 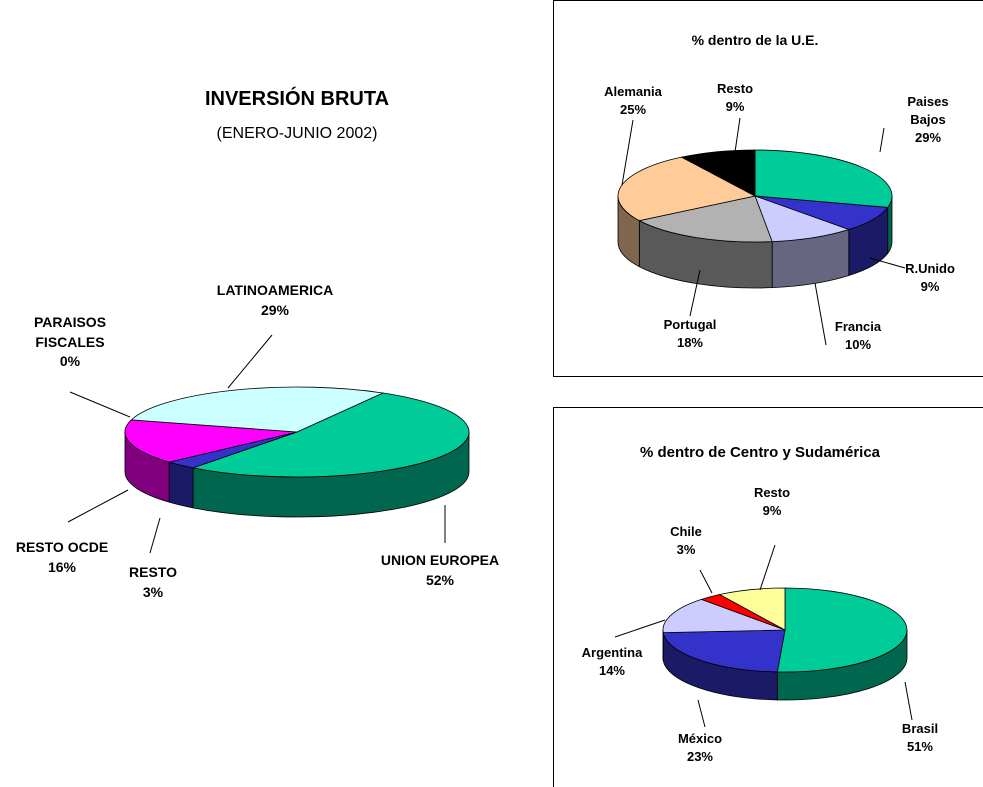 I want to click on data-label: Chile 3%, so click(x=686, y=541).